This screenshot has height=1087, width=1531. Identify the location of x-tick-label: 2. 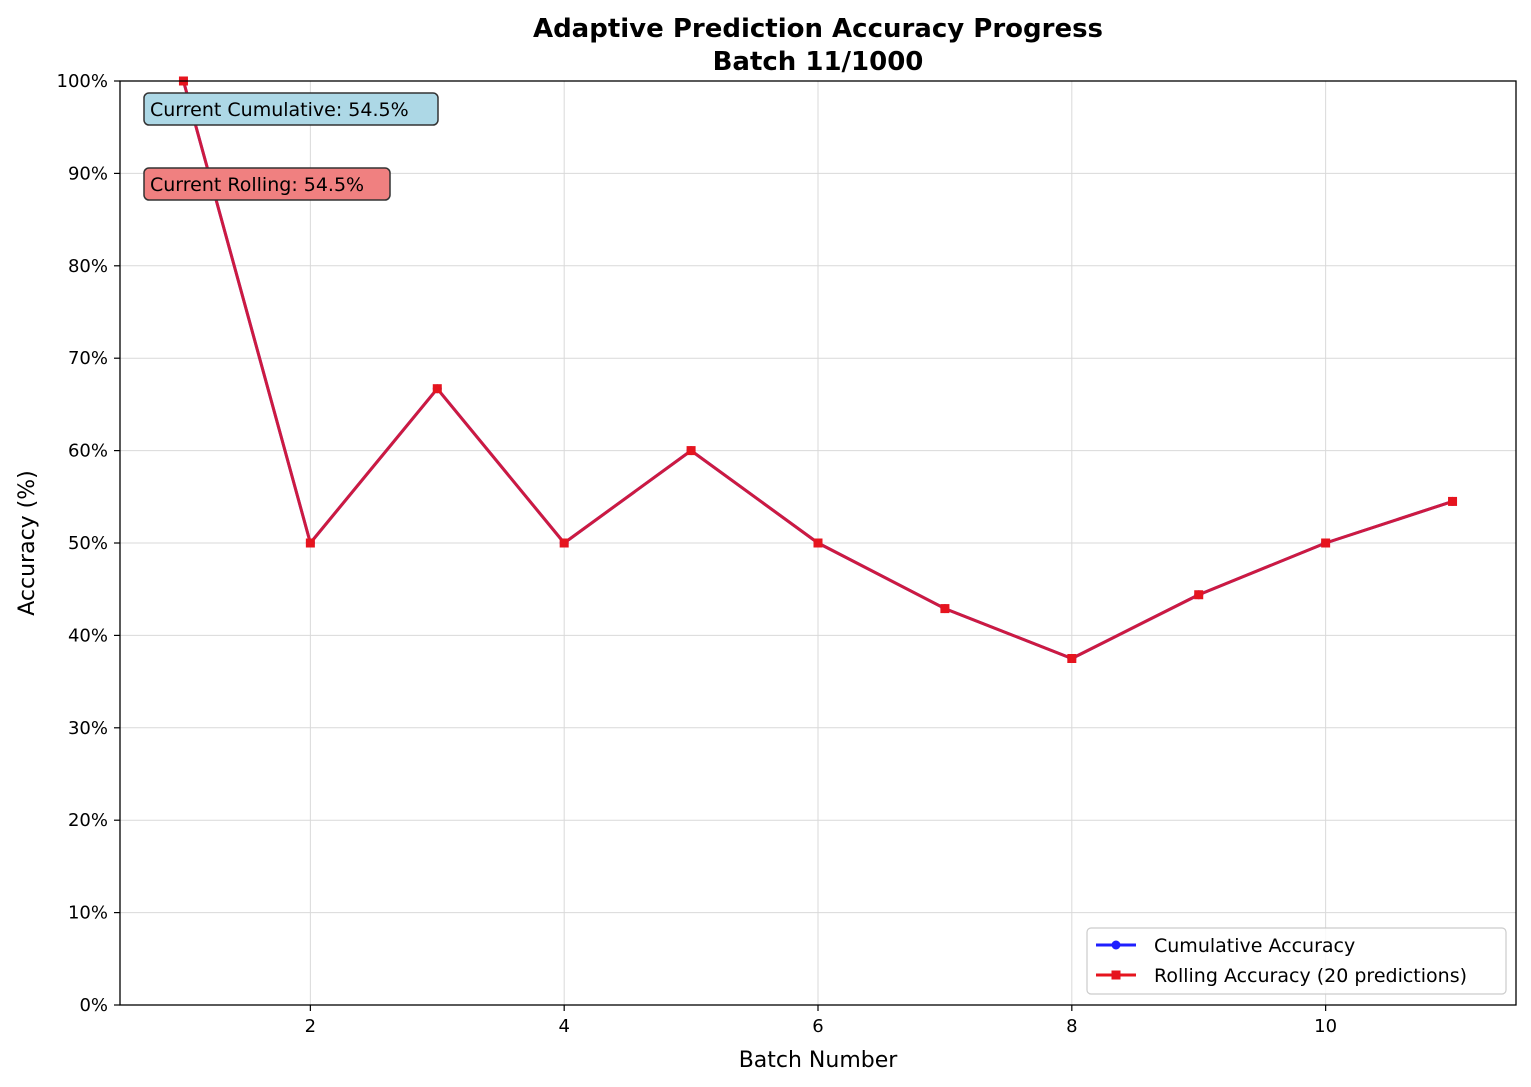
(310, 1026).